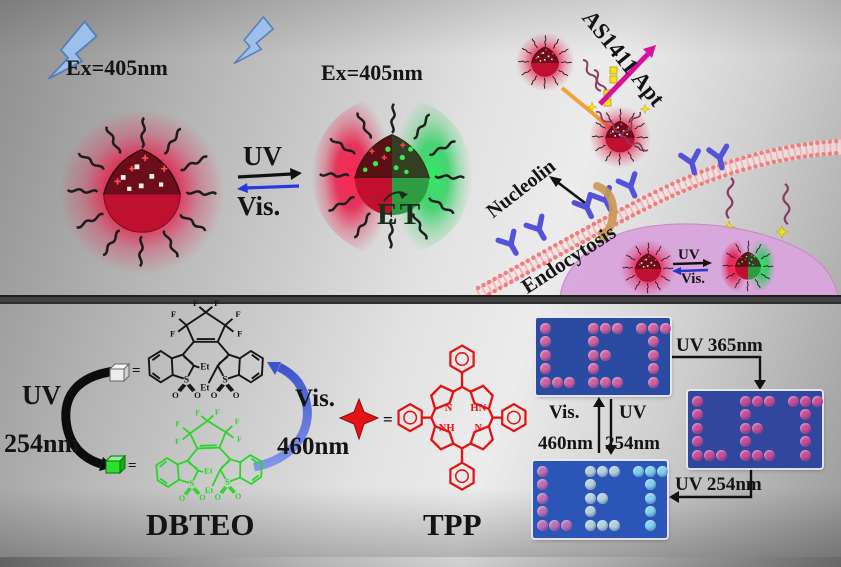  What do you see at coordinates (200, 524) in the screenshot?
I see `dbteo-name-label: DBTEO` at bounding box center [200, 524].